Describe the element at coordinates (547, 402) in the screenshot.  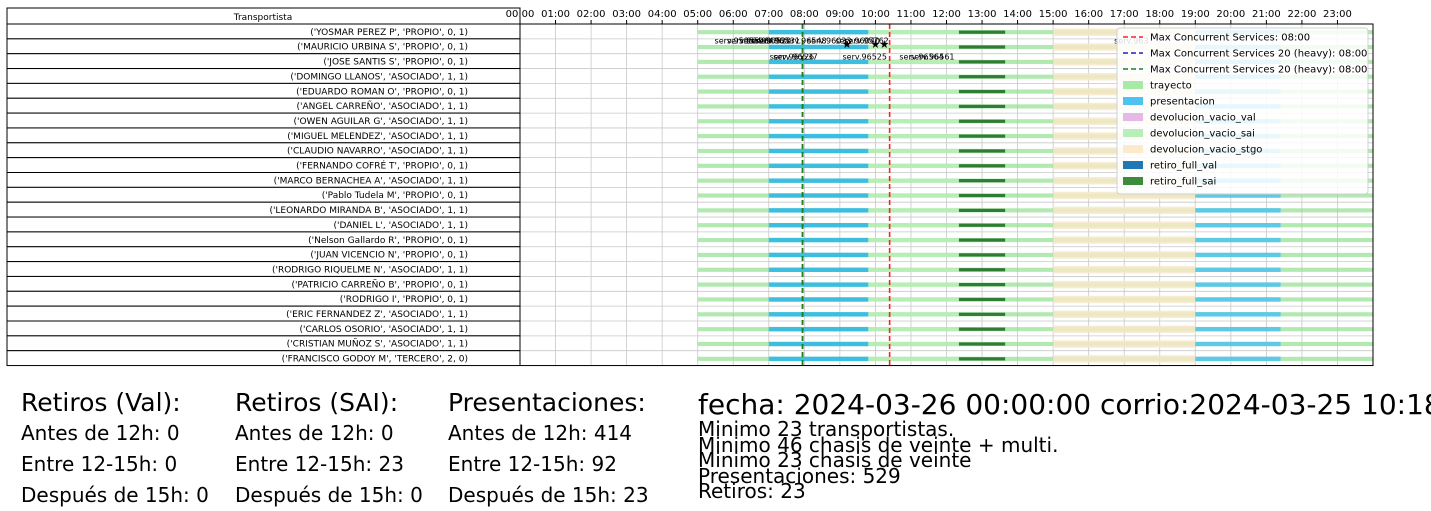
I see `presentaciones-title: Presentaciones:` at that location.